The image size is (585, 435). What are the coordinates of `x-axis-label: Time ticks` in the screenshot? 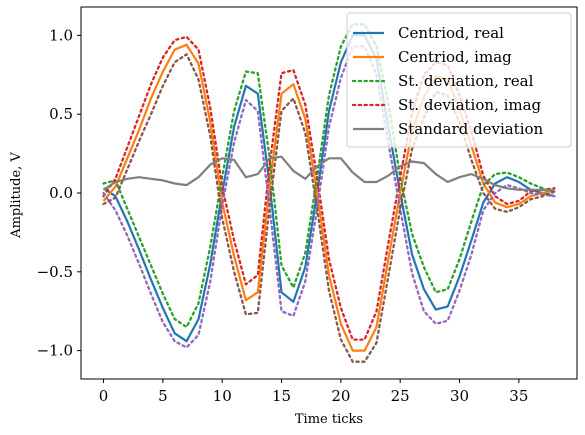 It's located at (329, 419).